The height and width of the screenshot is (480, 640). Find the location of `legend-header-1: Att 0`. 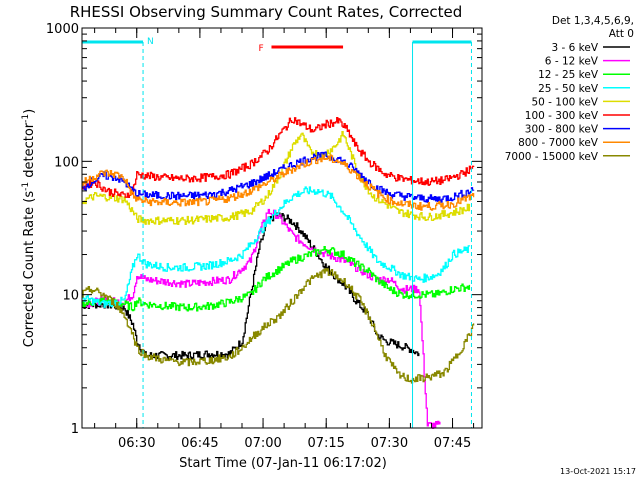

legend-header-1: Att 0 is located at coordinates (621, 34).